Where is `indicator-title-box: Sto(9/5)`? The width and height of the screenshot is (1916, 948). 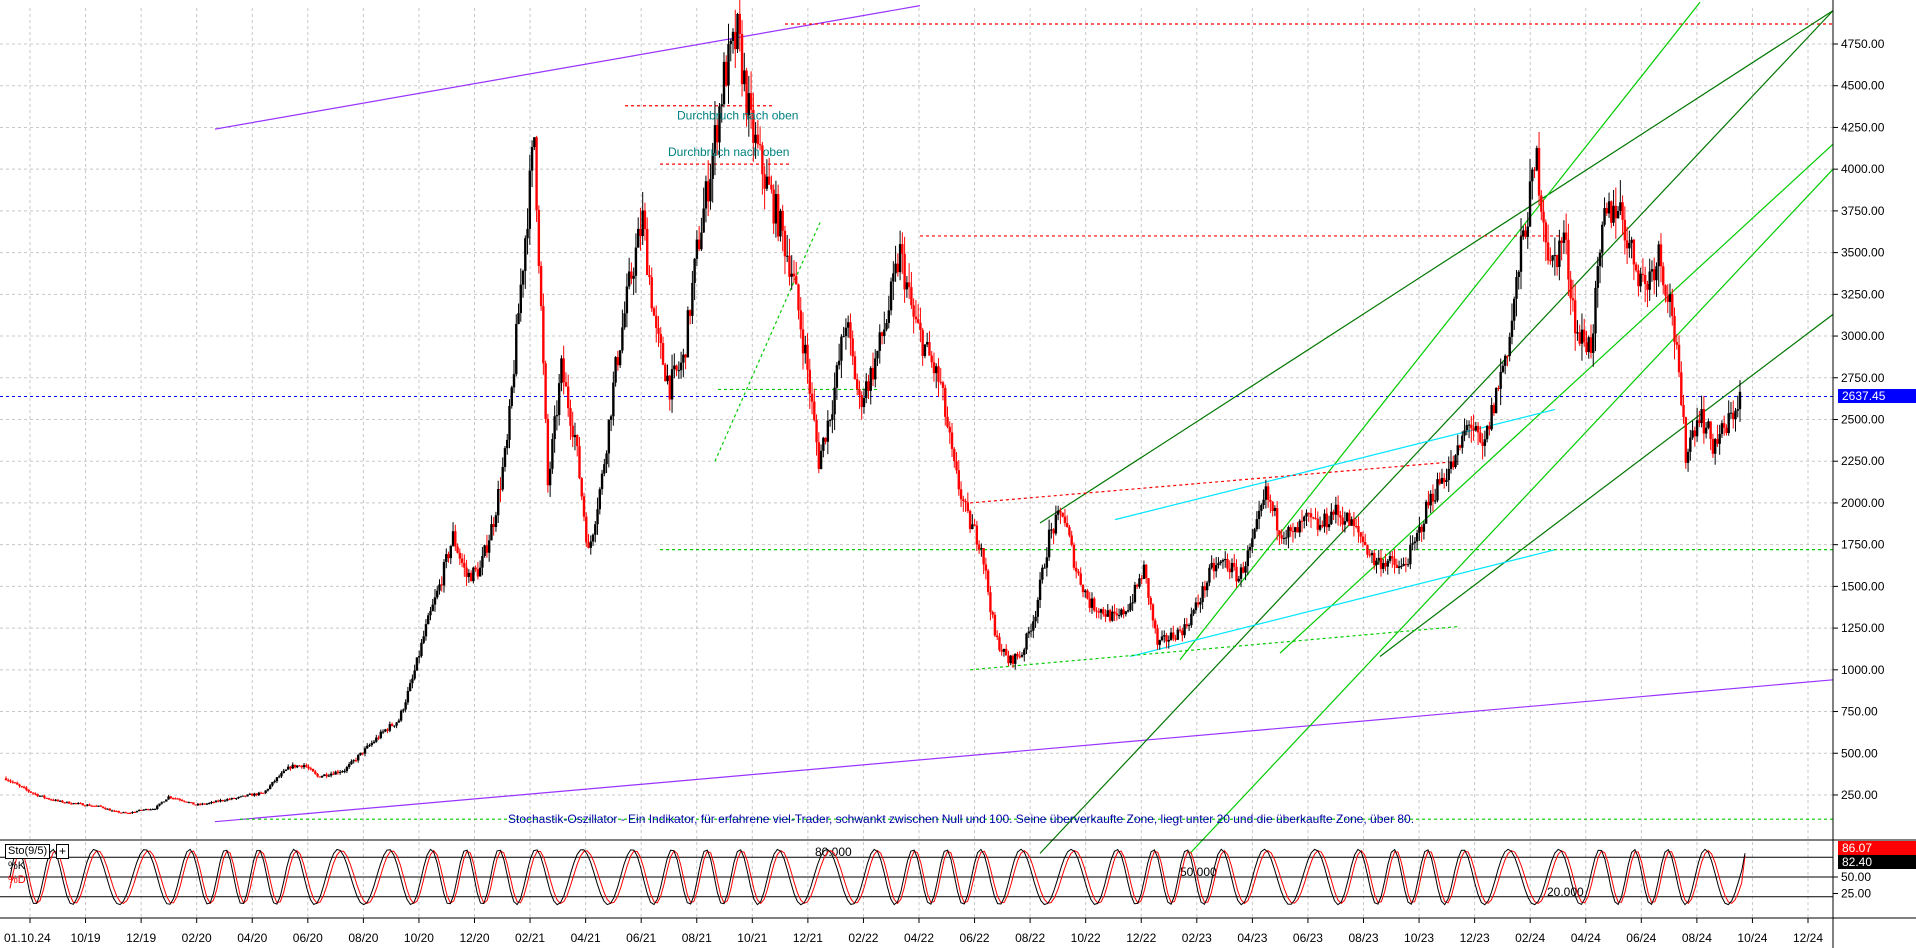 indicator-title-box: Sto(9/5) is located at coordinates (28, 851).